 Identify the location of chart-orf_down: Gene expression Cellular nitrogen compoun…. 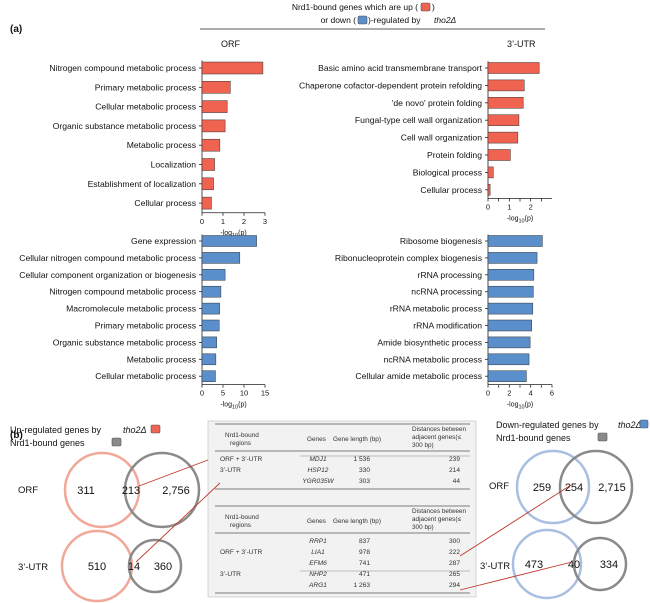
(144, 322).